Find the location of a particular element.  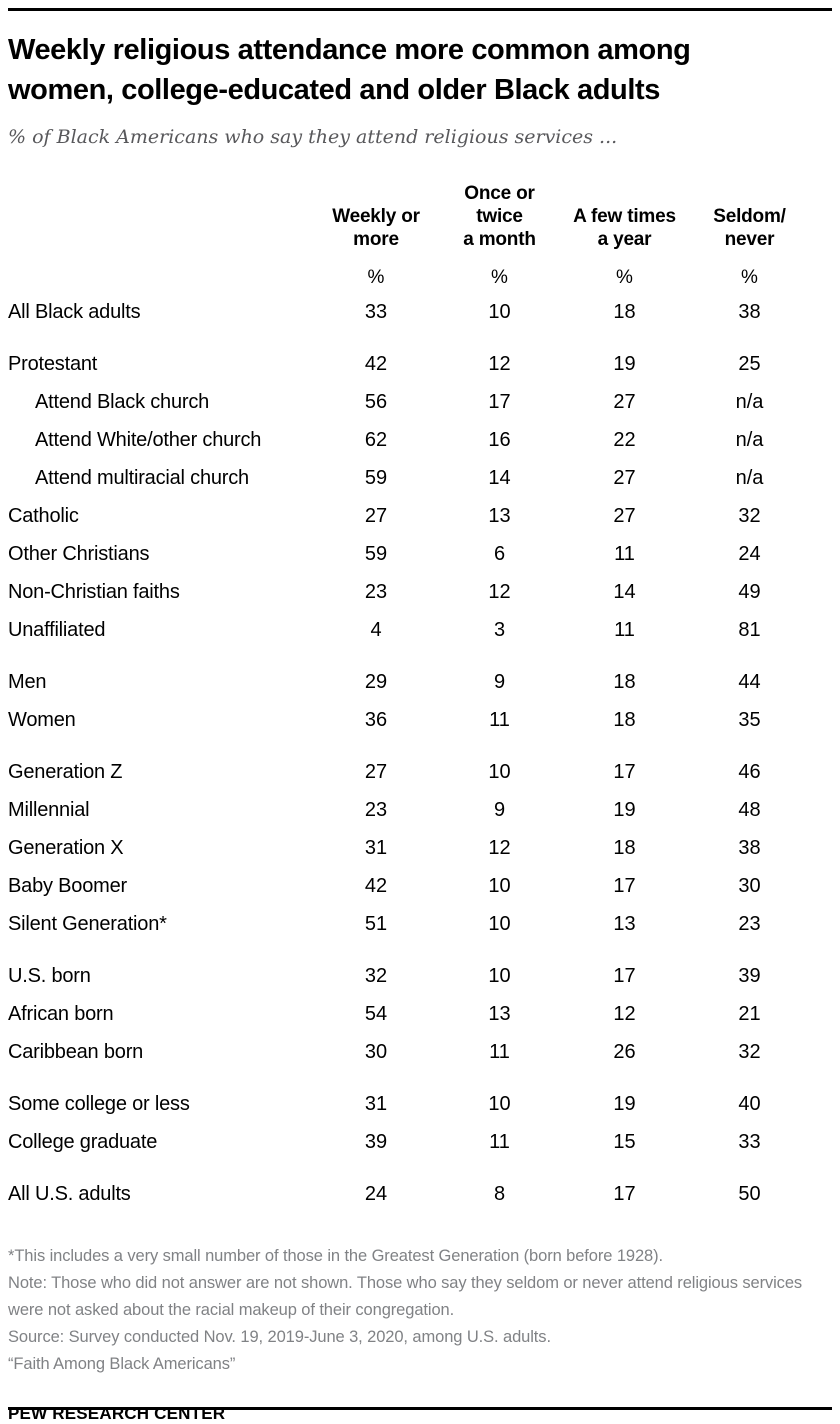

row-label: U.S. born is located at coordinates (49, 975).